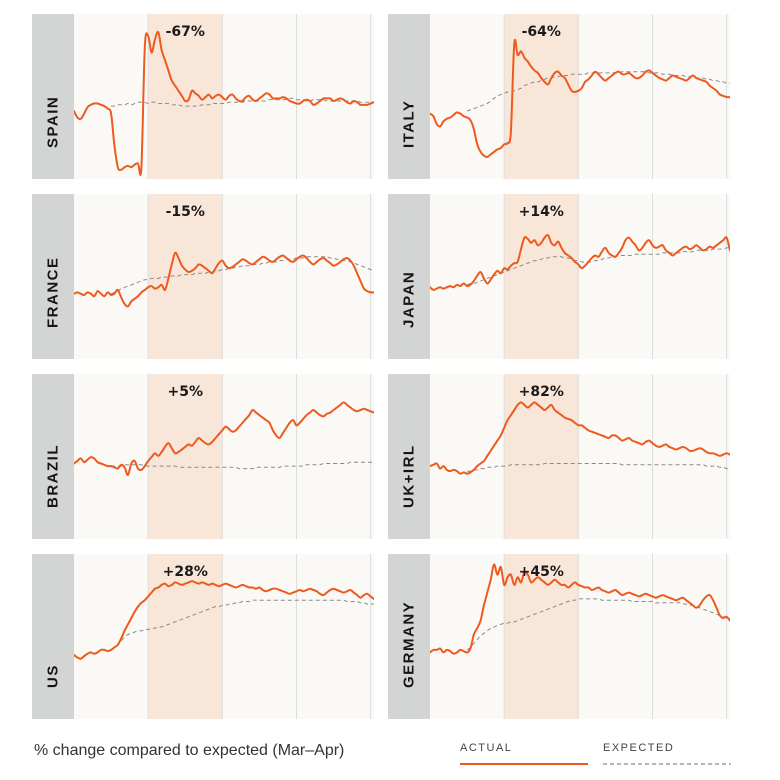 This screenshot has width=780, height=780. I want to click on legend-actual: ACTUAL, so click(524, 753).